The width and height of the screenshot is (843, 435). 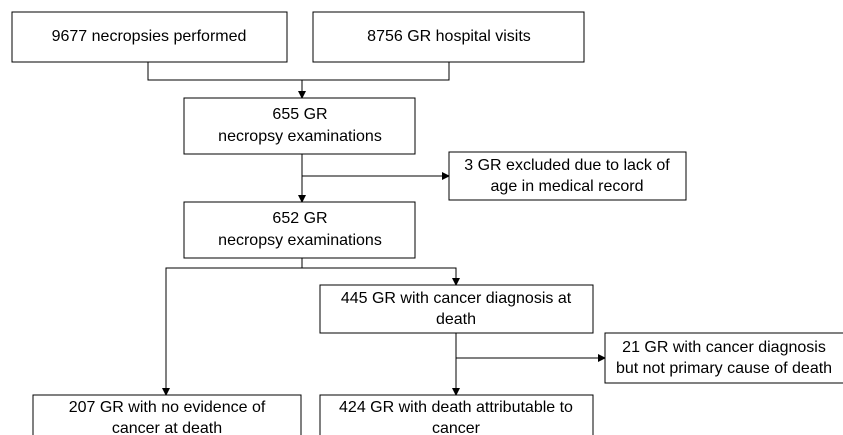 I want to click on box-label: death, so click(x=456, y=319).